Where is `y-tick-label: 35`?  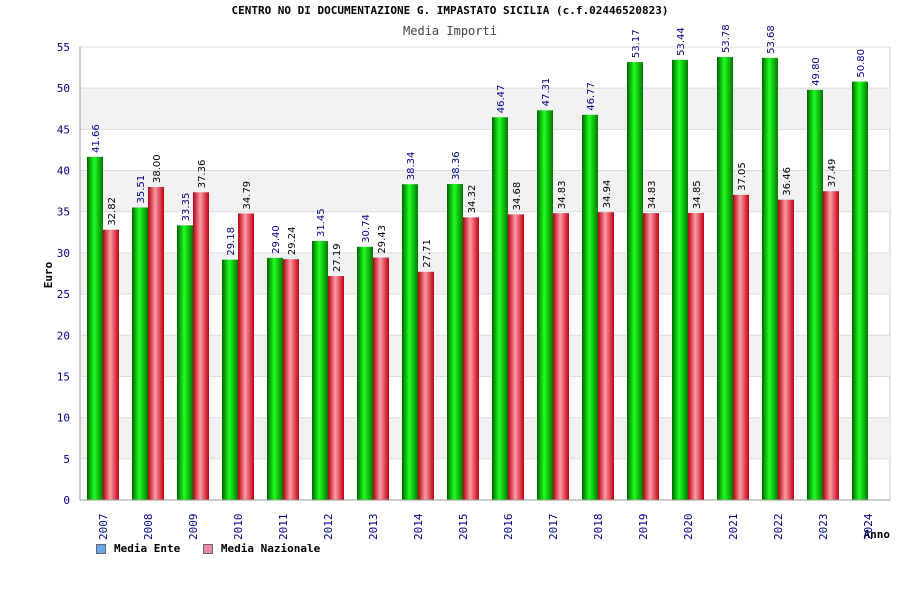 y-tick-label: 35 is located at coordinates (63, 212).